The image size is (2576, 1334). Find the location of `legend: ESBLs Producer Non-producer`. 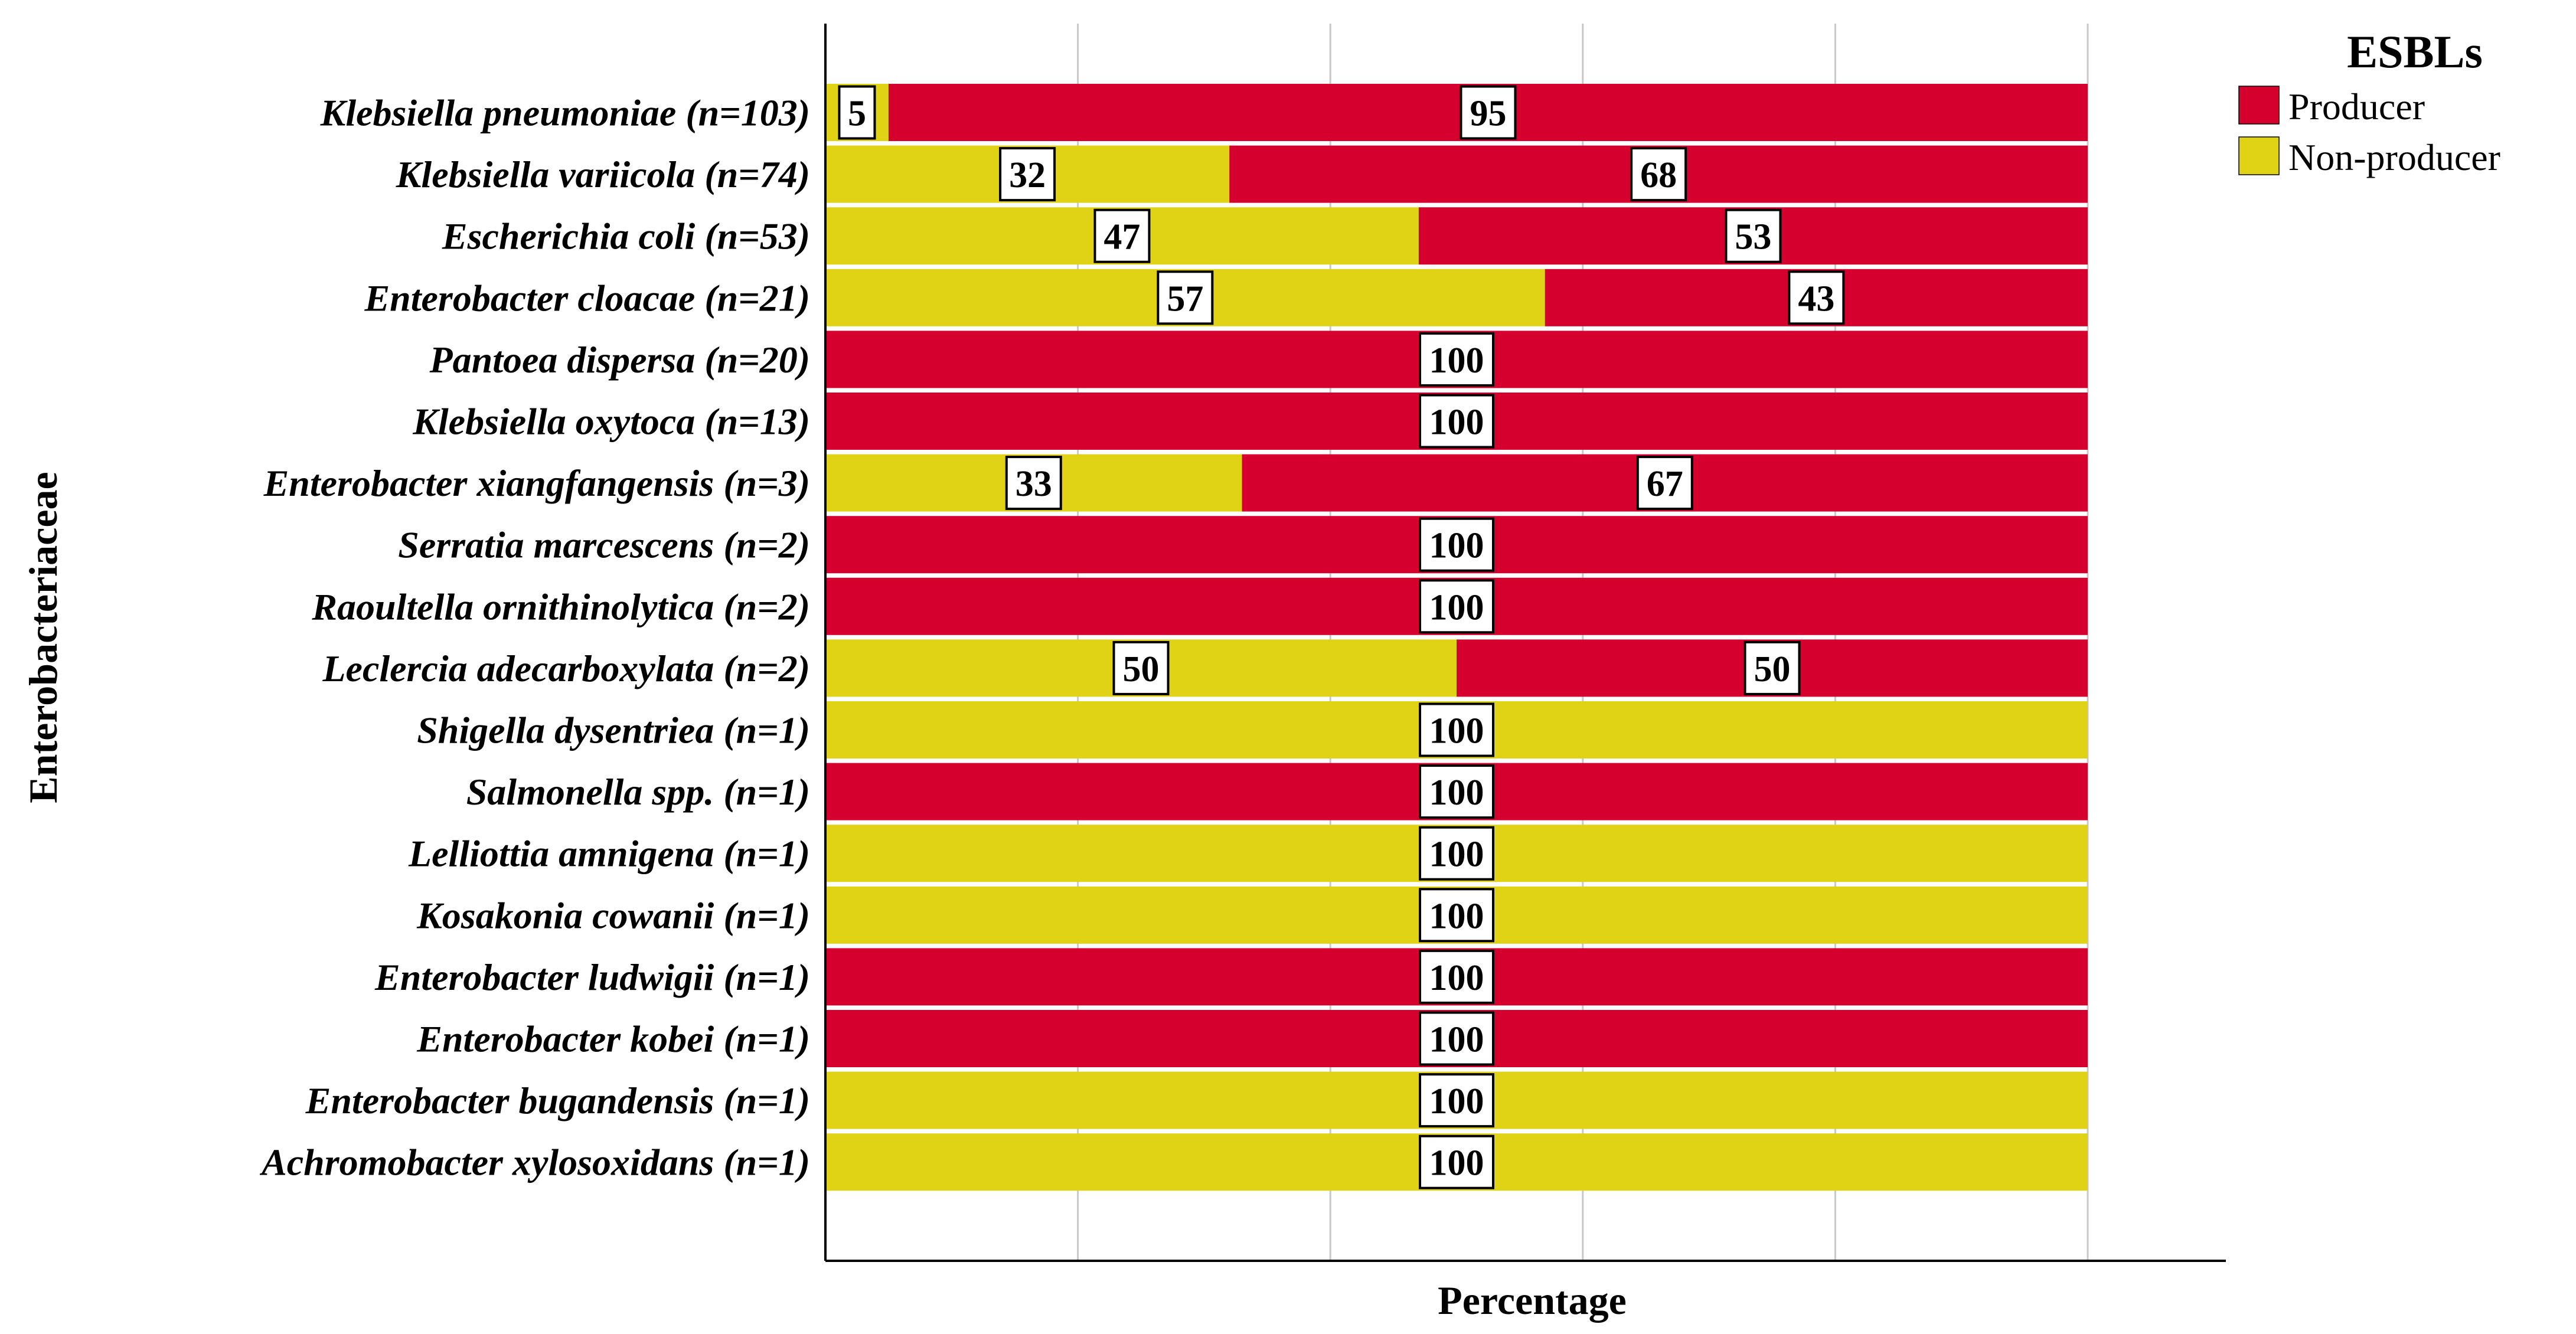

legend: ESBLs Producer Non-producer is located at coordinates (2369, 102).